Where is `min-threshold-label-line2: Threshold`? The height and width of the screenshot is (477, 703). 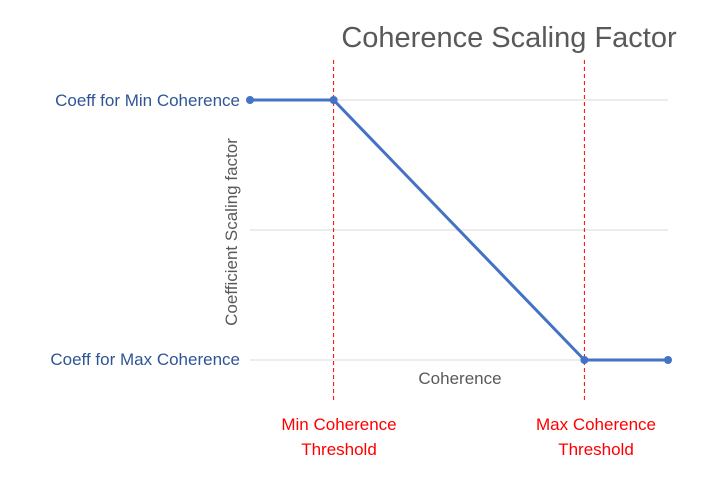
min-threshold-label-line2: Threshold is located at coordinates (339, 449).